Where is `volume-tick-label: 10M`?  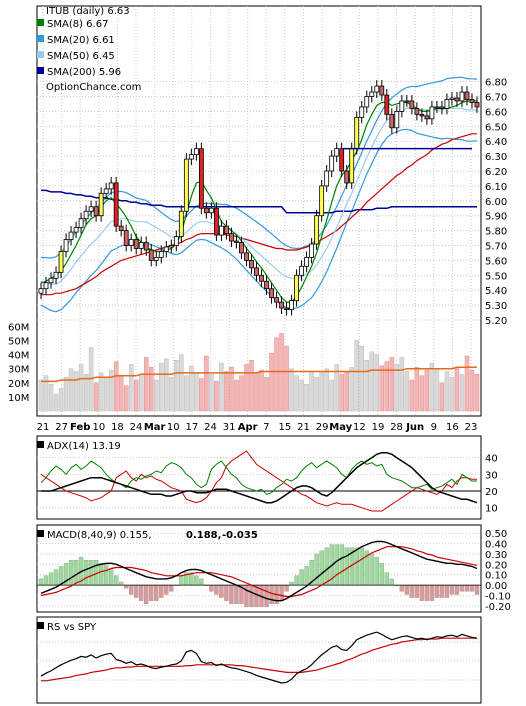 volume-tick-label: 10M is located at coordinates (18, 398).